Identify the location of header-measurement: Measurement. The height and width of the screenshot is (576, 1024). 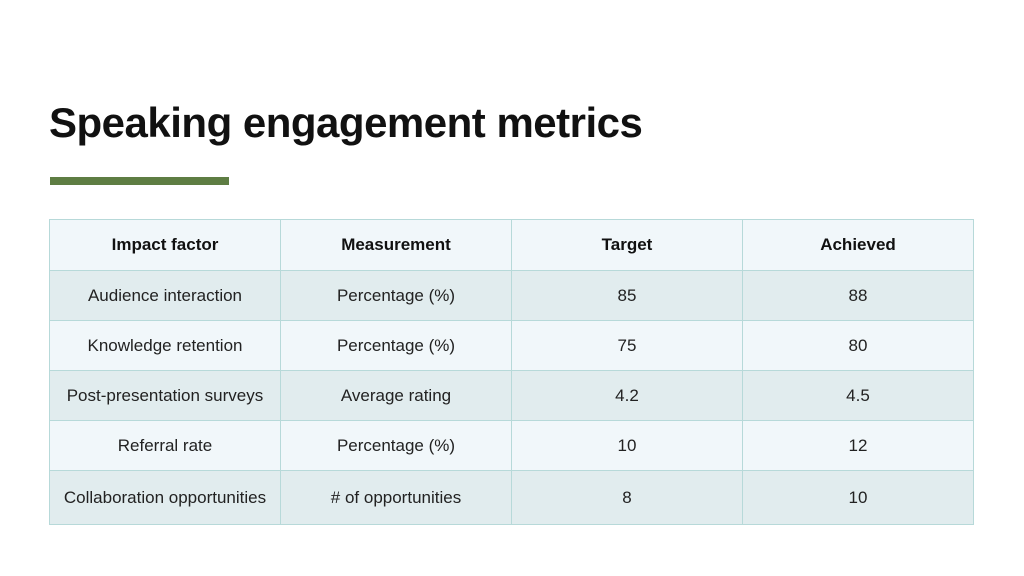
(396, 245).